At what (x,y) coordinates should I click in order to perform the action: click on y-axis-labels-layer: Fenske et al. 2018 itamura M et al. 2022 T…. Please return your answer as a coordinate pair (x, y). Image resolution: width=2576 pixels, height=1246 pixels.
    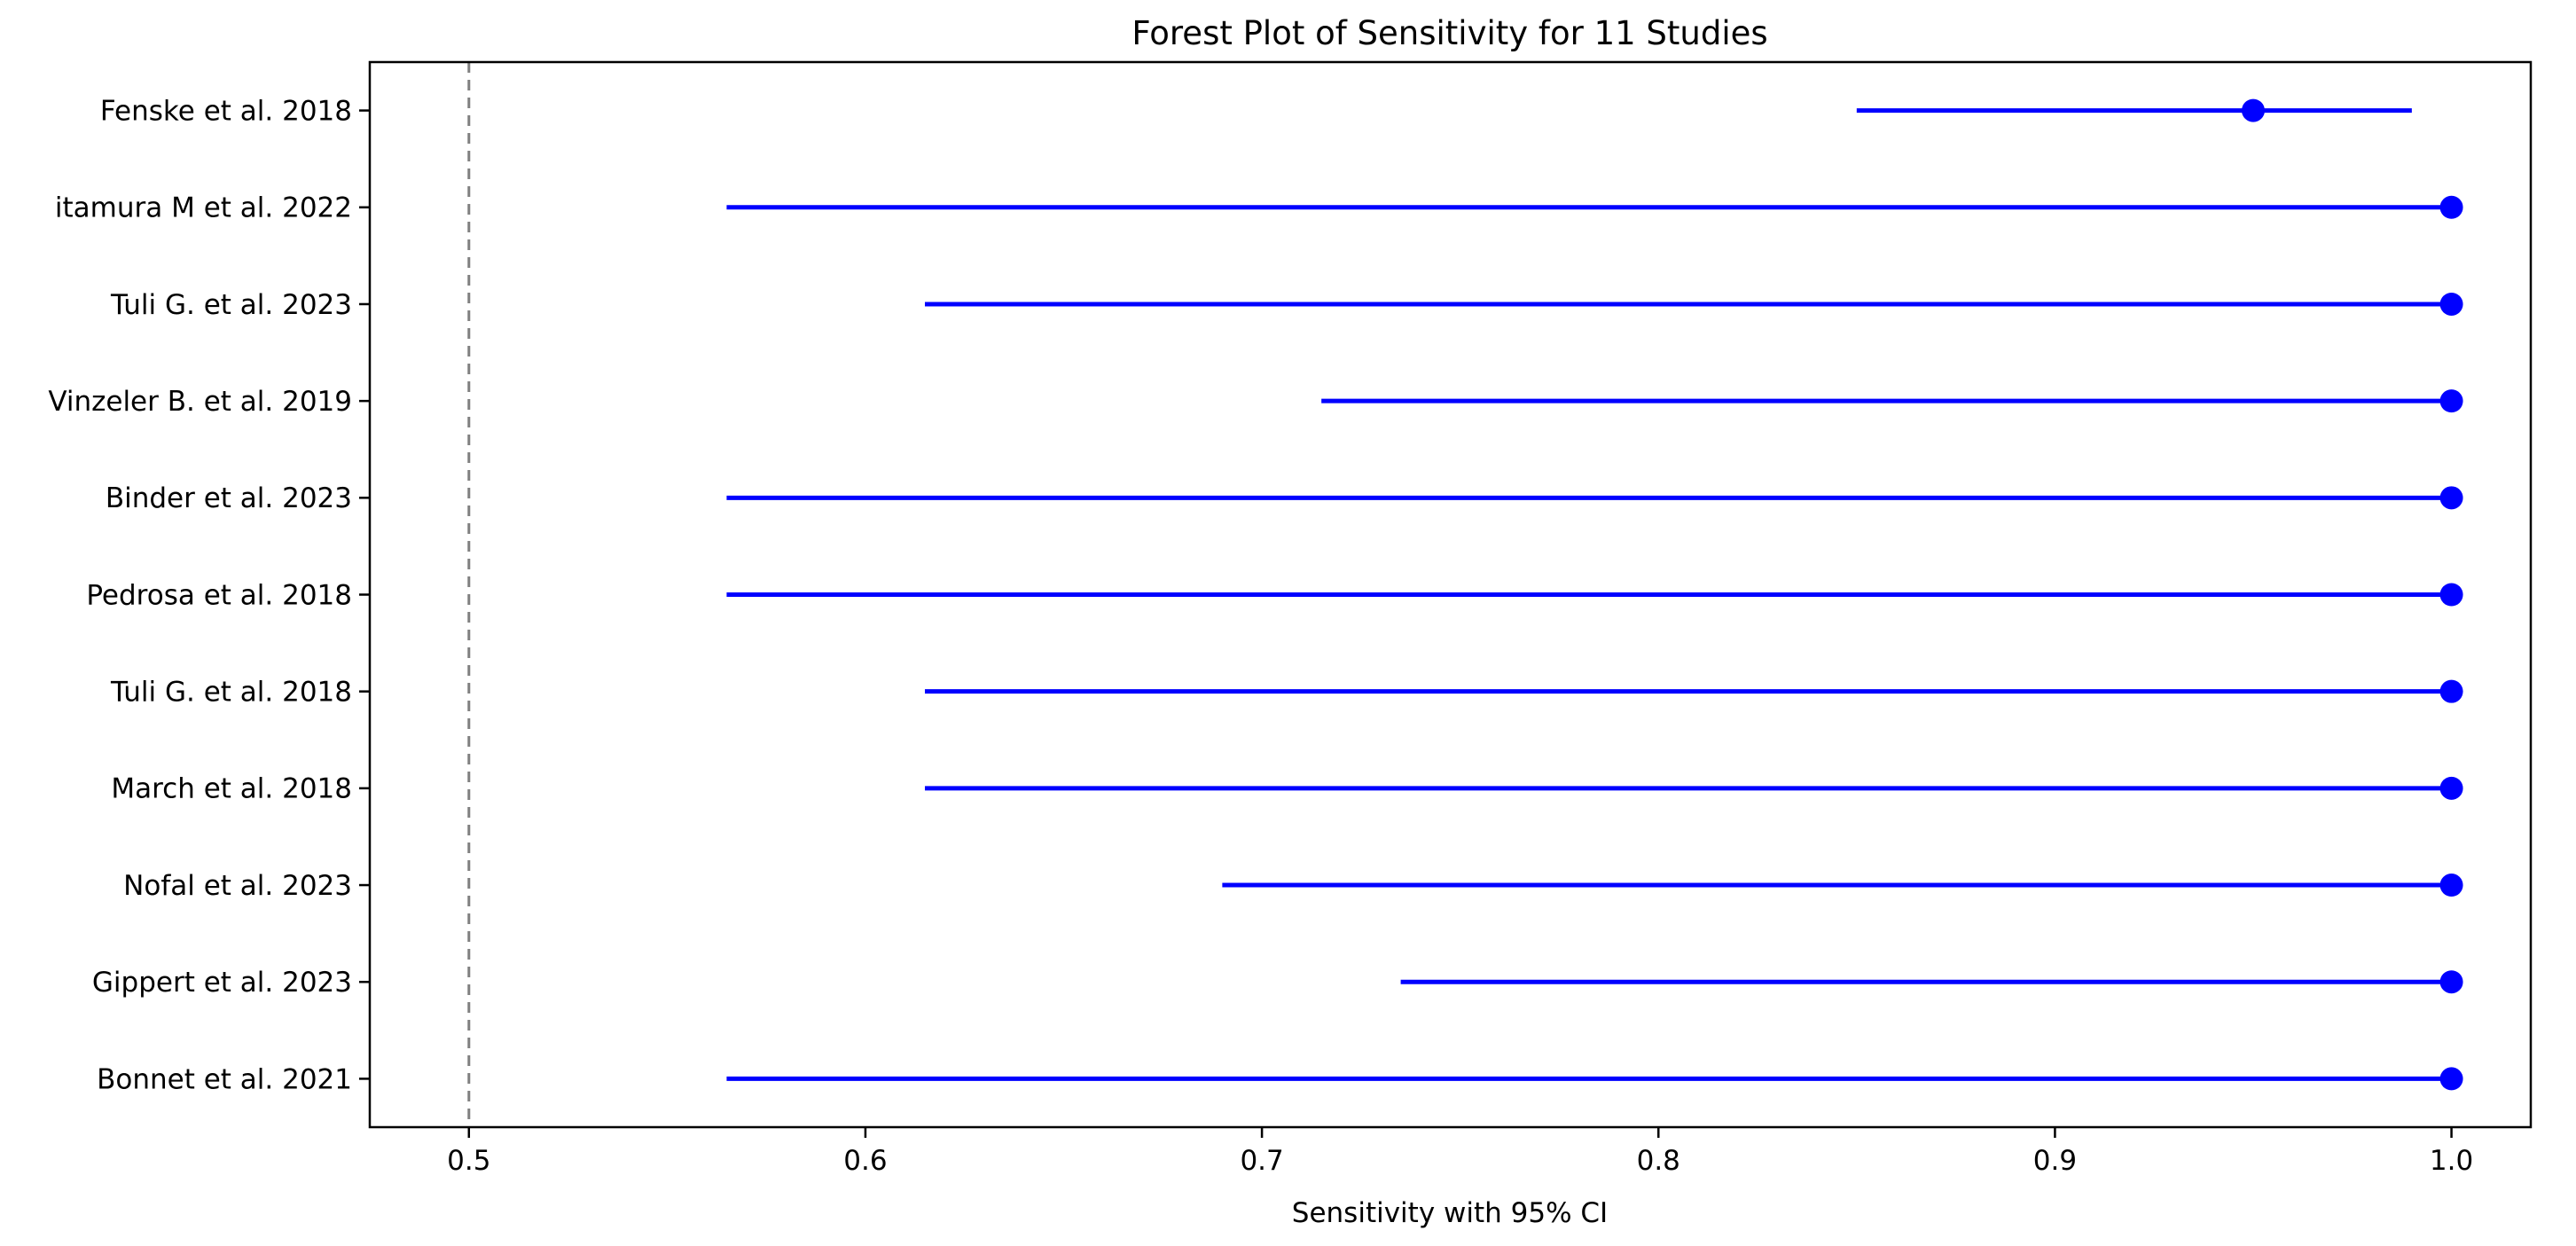
    Looking at the image, I should click on (209, 595).